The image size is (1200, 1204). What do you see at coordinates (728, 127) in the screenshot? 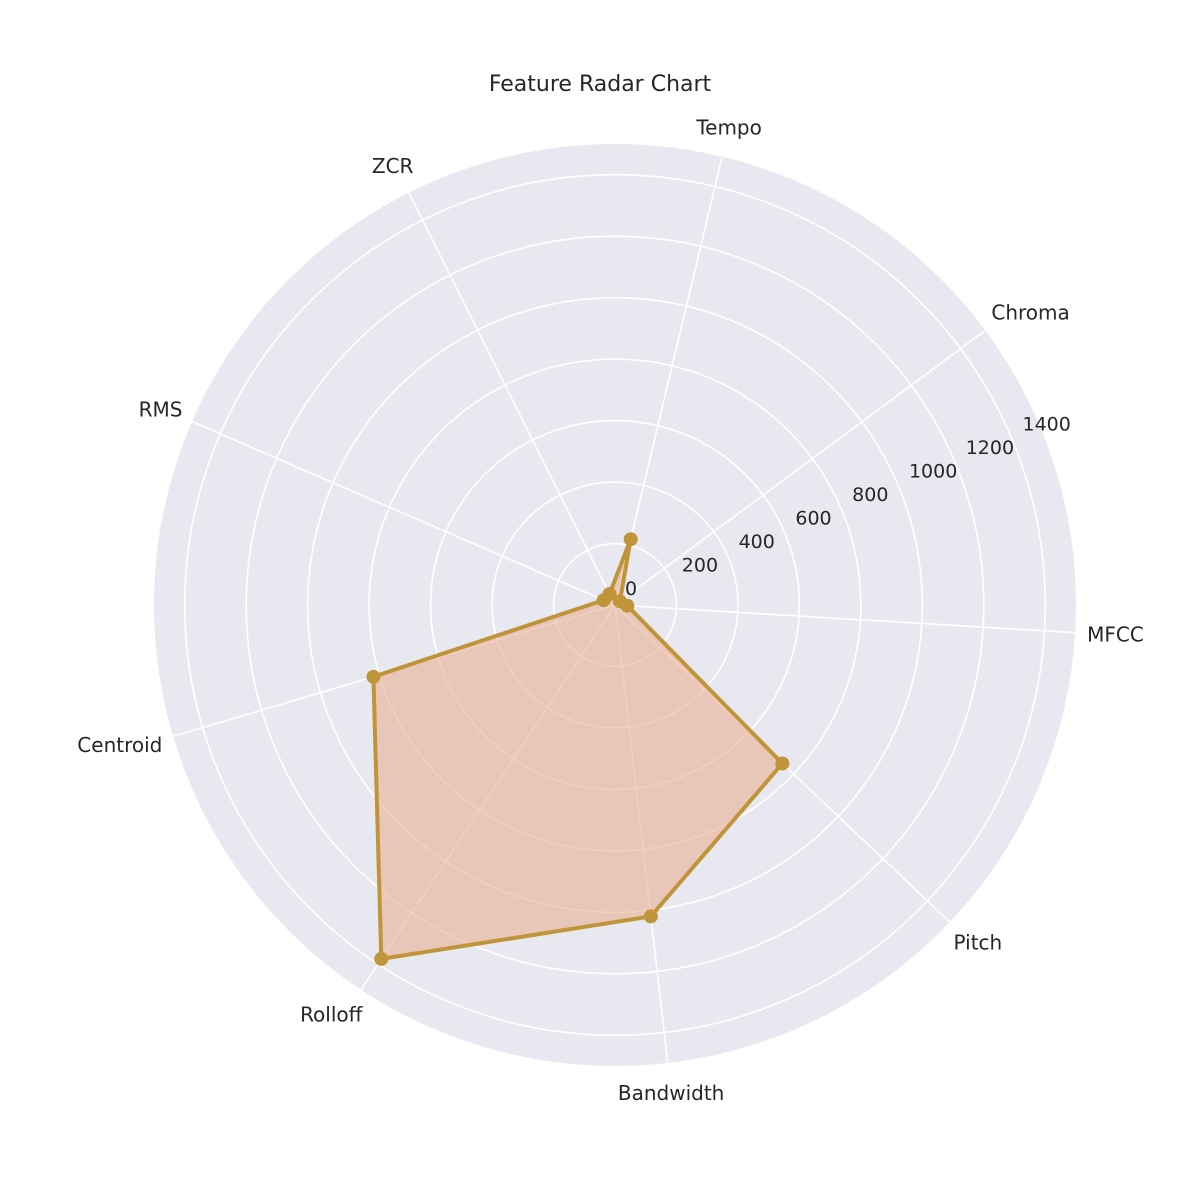
I see `category-label: Tempo` at bounding box center [728, 127].